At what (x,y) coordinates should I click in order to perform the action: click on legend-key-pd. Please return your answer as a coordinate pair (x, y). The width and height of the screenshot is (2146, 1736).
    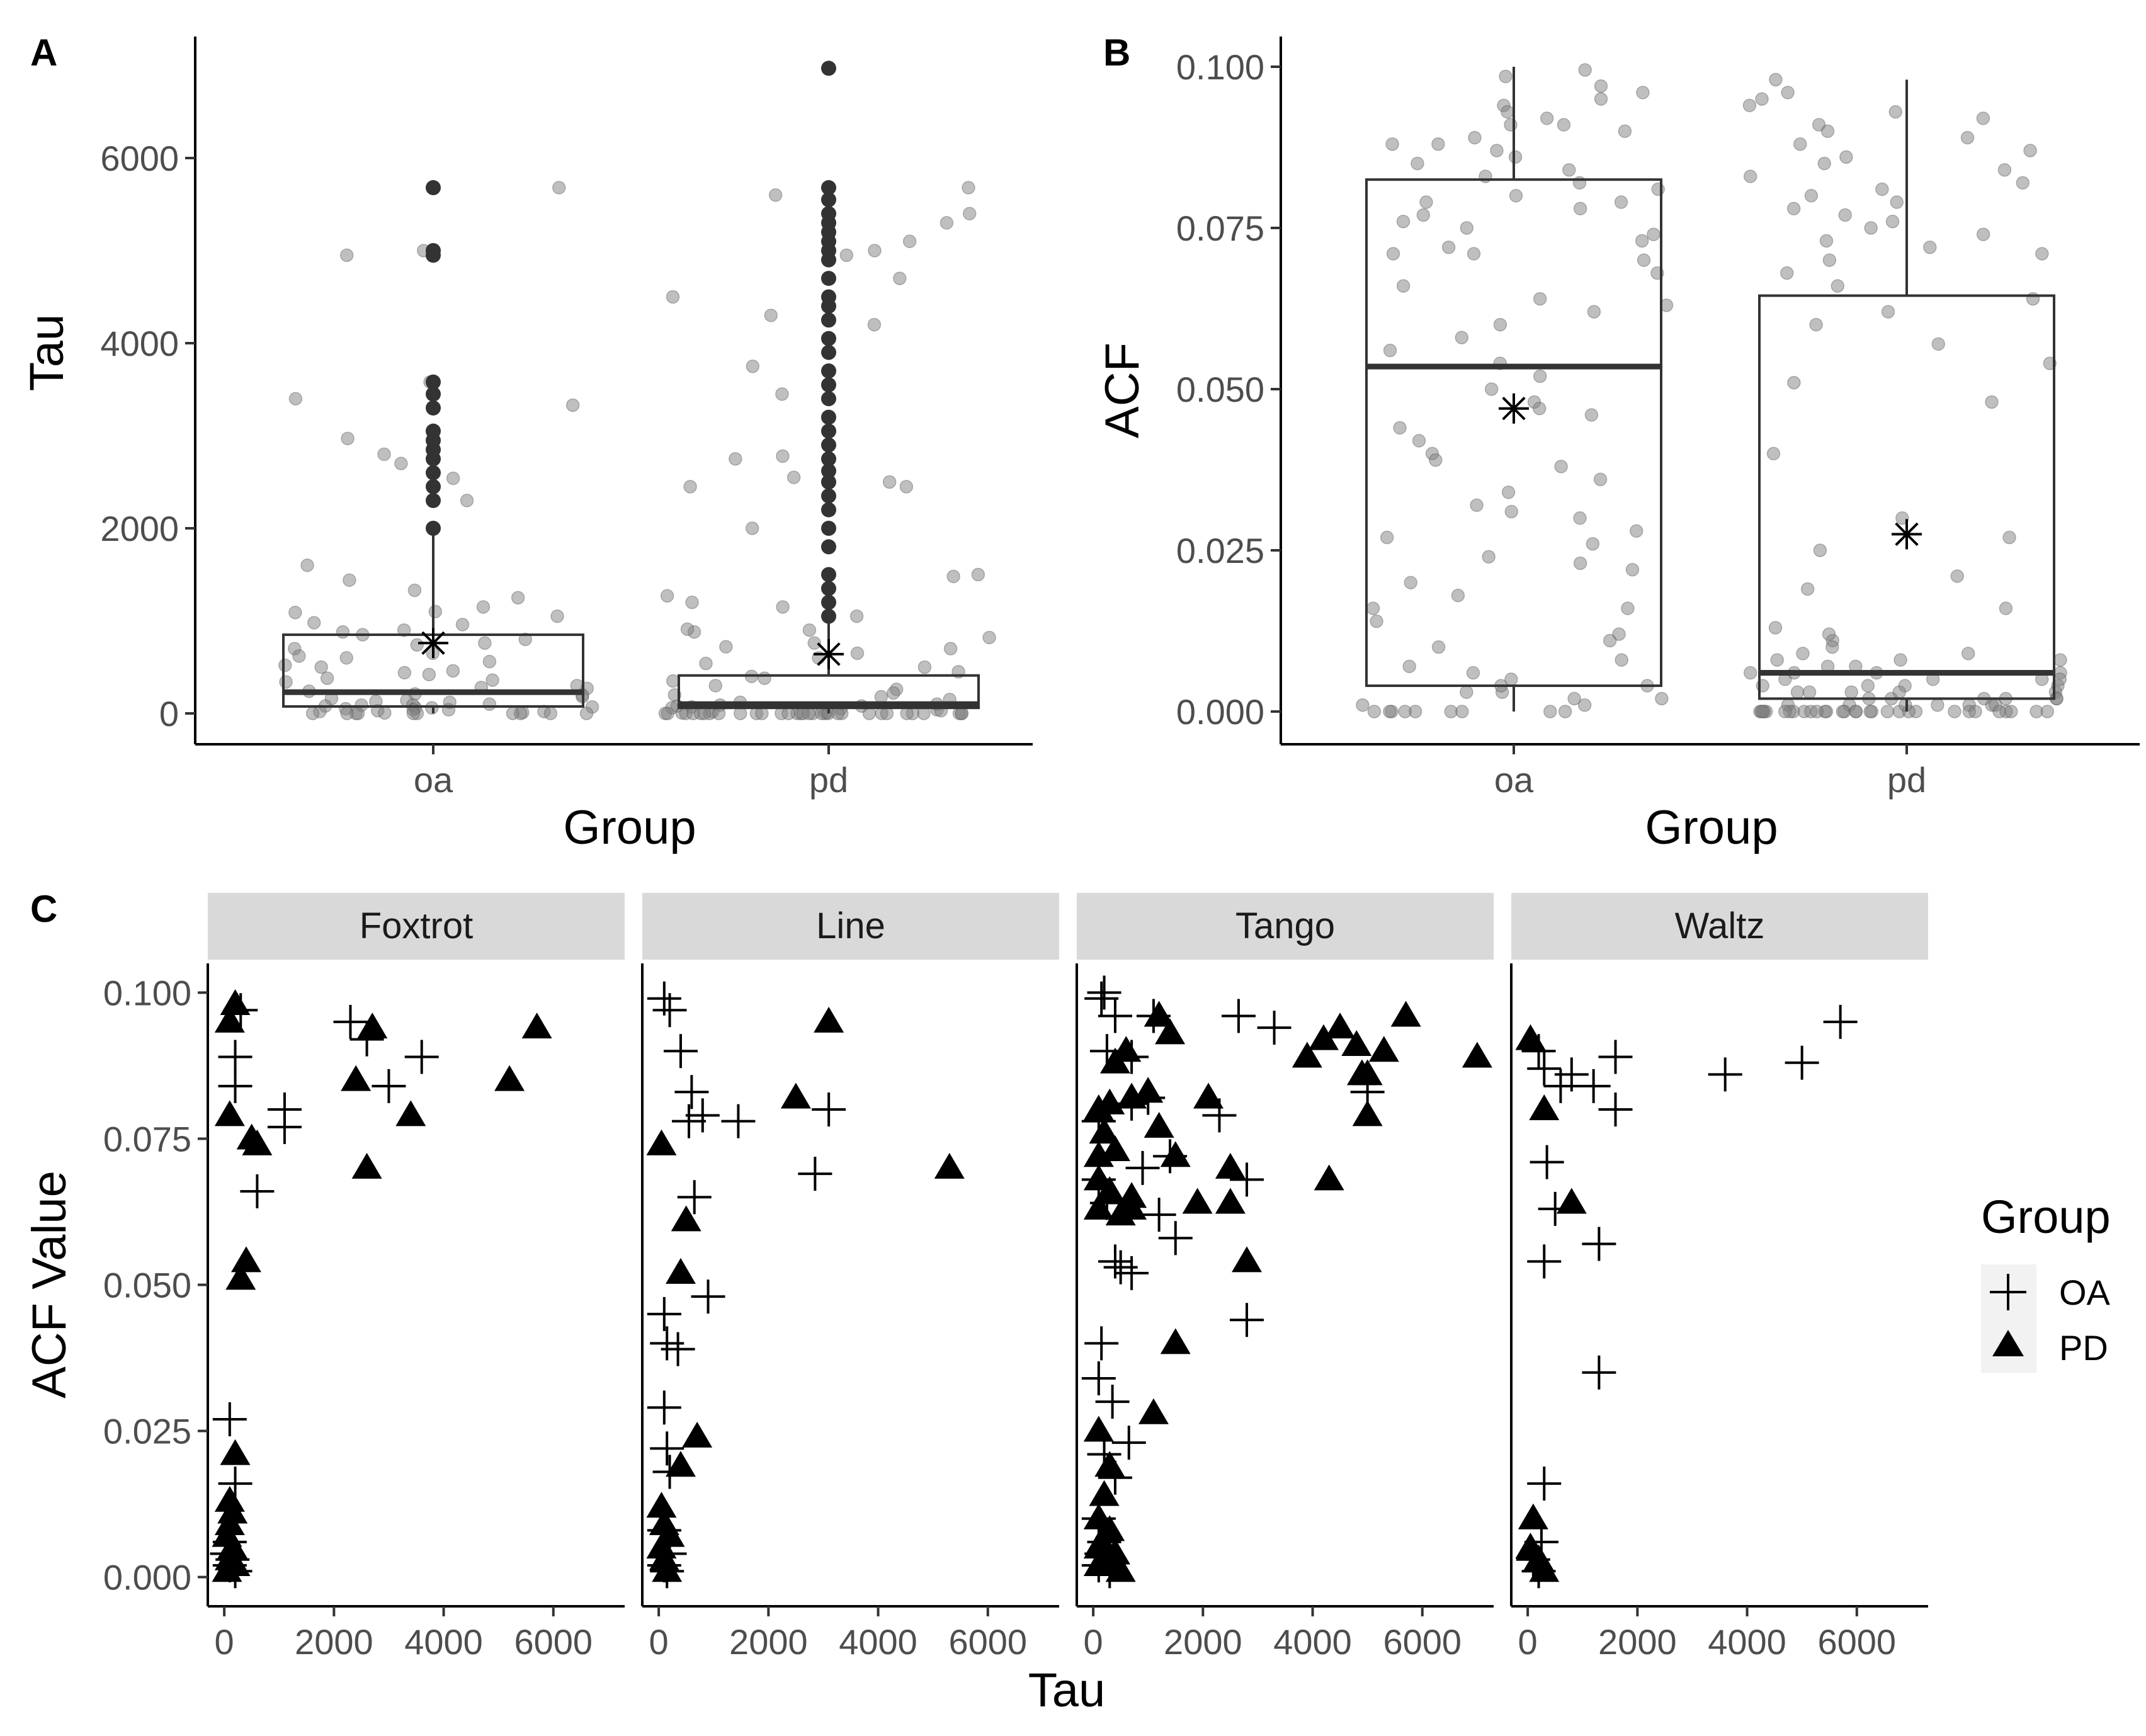
    Looking at the image, I should click on (2008, 1343).